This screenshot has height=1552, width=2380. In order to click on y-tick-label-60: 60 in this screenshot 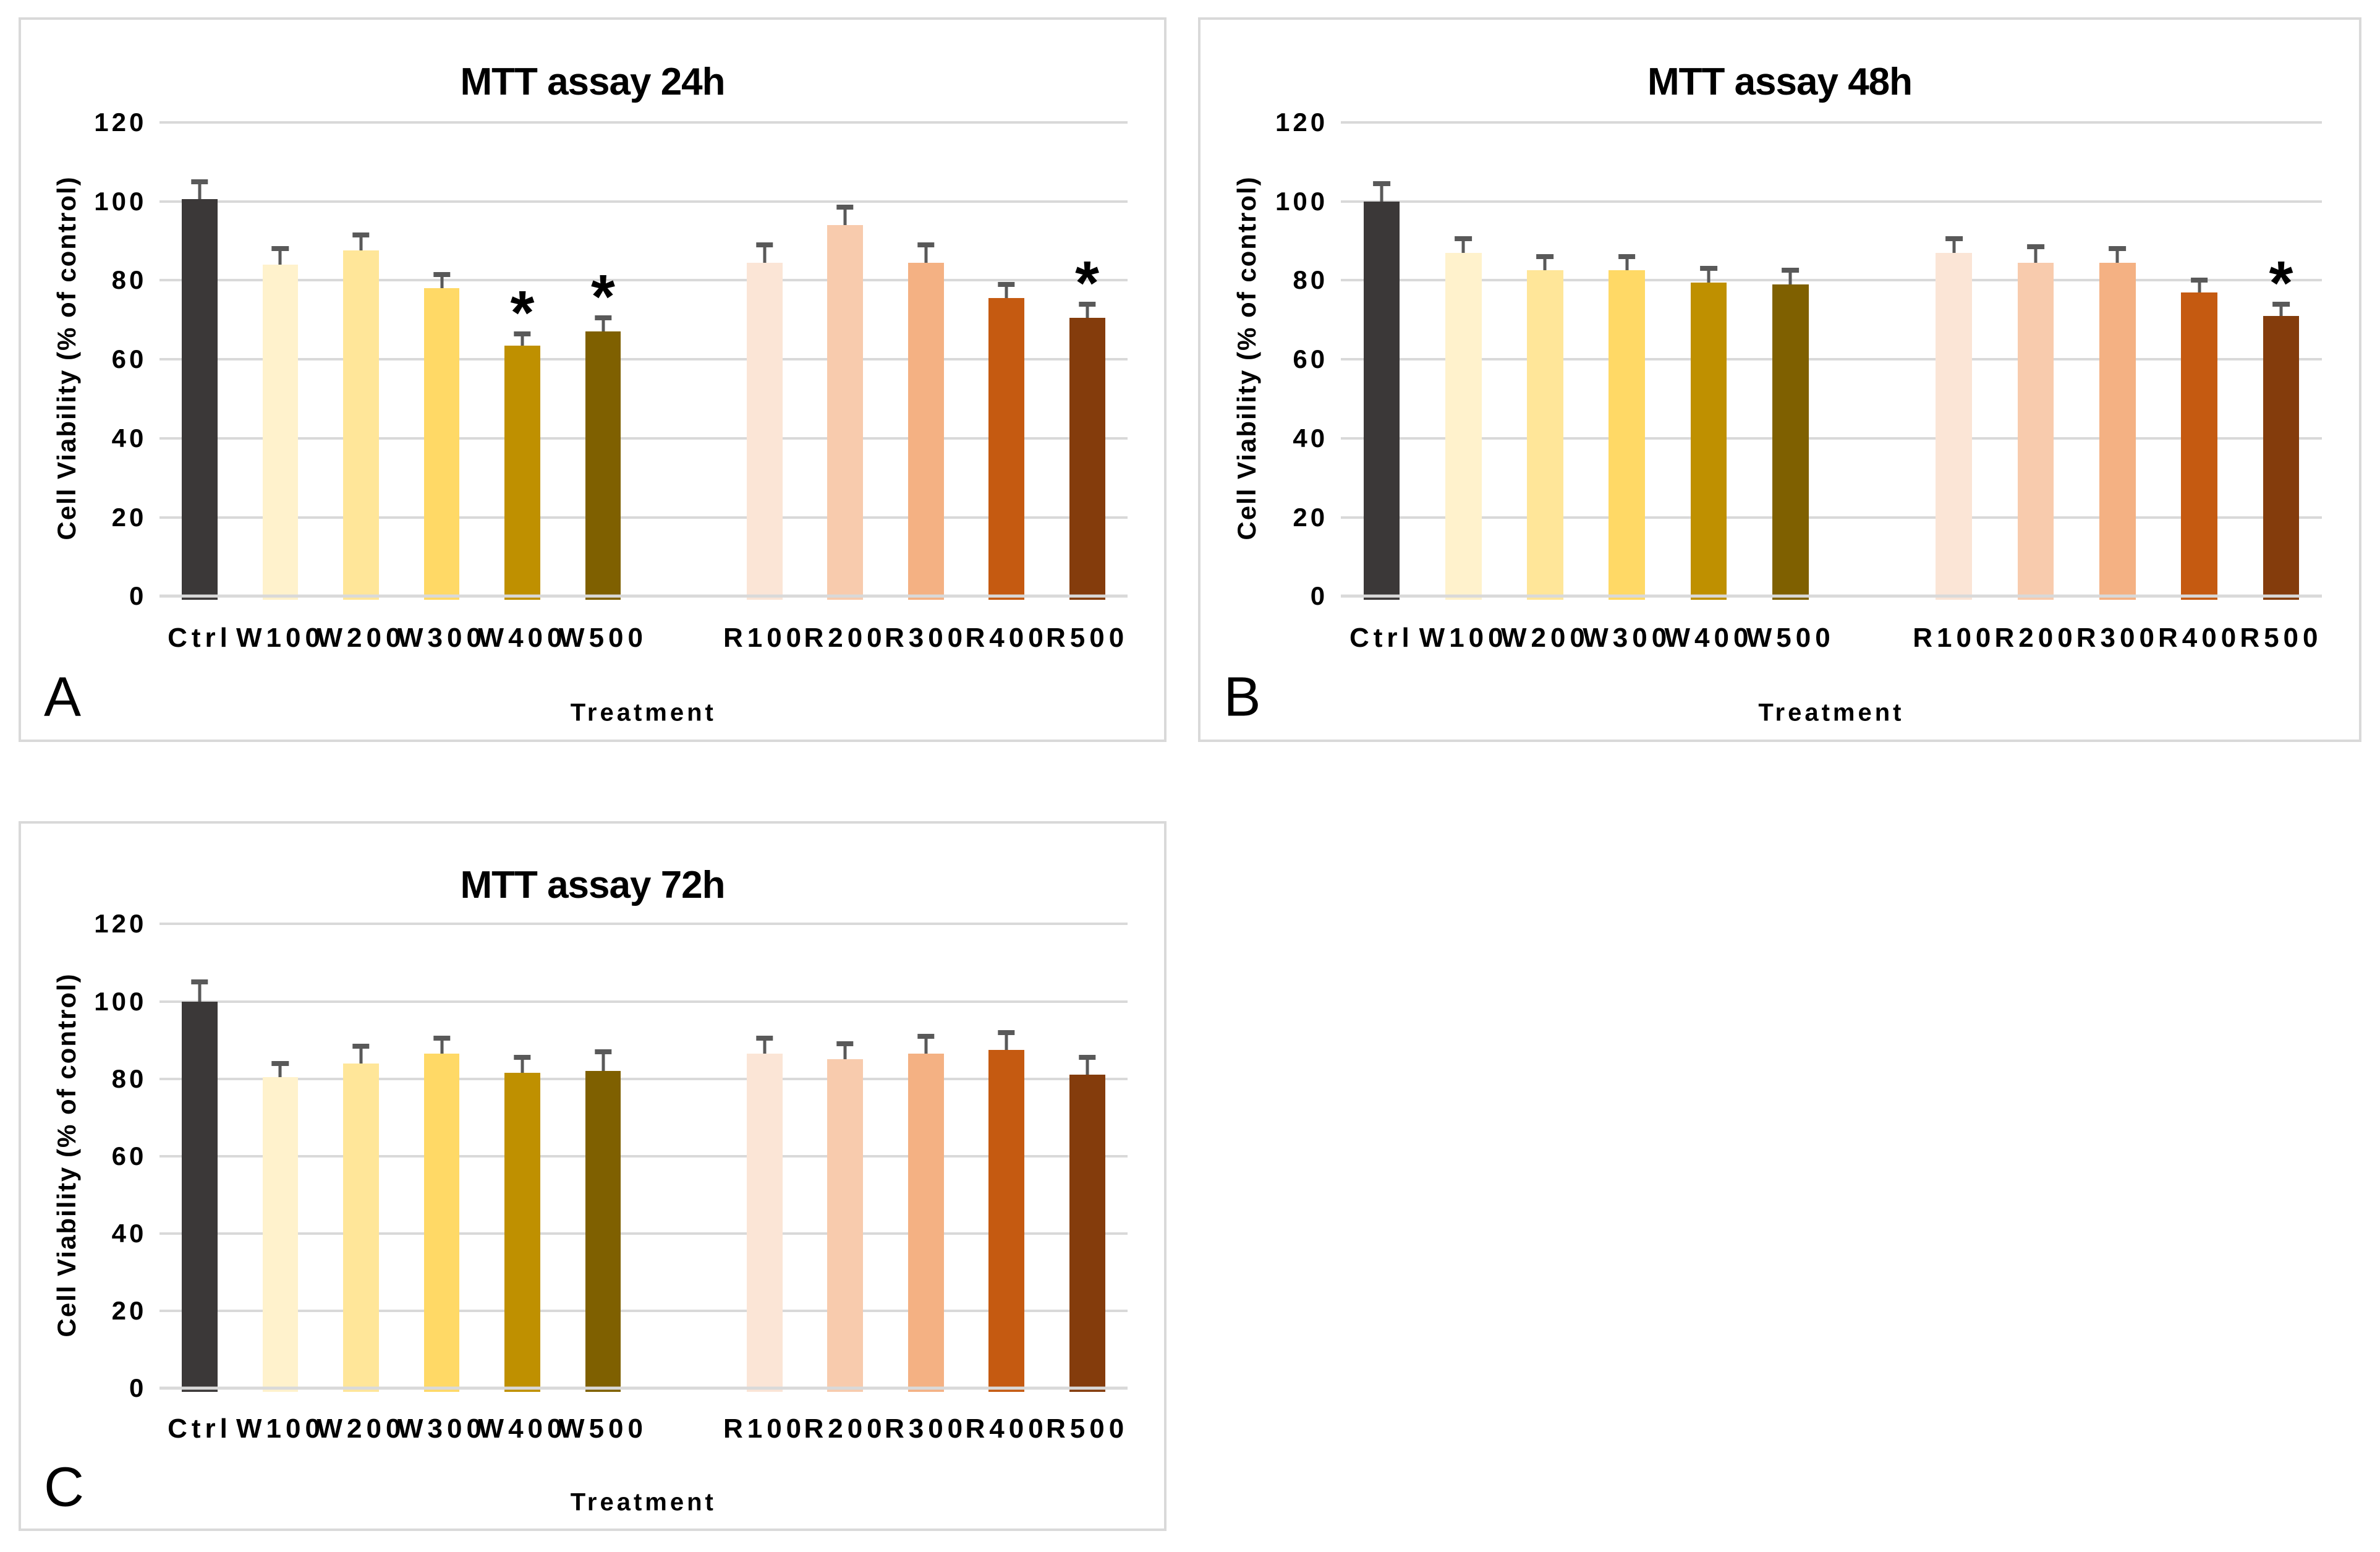, I will do `click(129, 1156)`.